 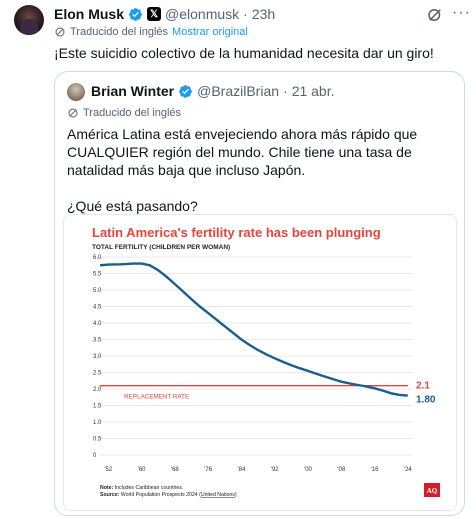 What do you see at coordinates (408, 470) in the screenshot?
I see `x-tick-label: '24` at bounding box center [408, 470].